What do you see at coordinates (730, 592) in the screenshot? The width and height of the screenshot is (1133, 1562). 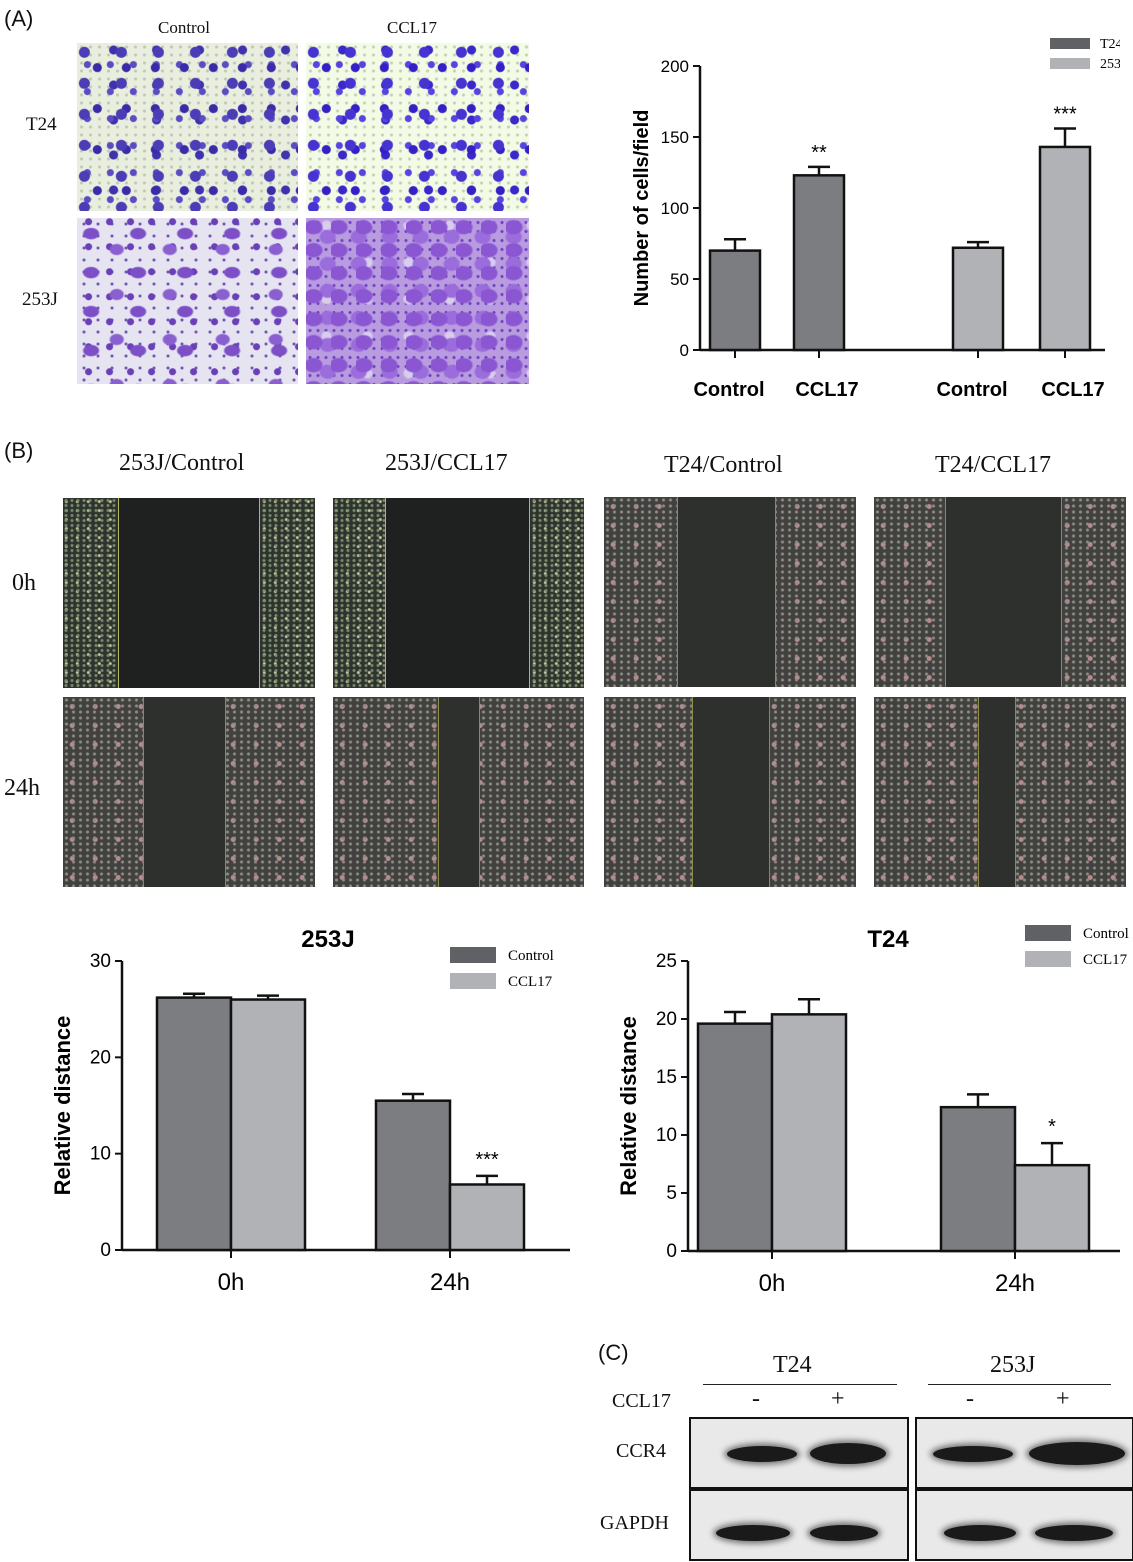 I see `scratch-image-t24-control-0h` at bounding box center [730, 592].